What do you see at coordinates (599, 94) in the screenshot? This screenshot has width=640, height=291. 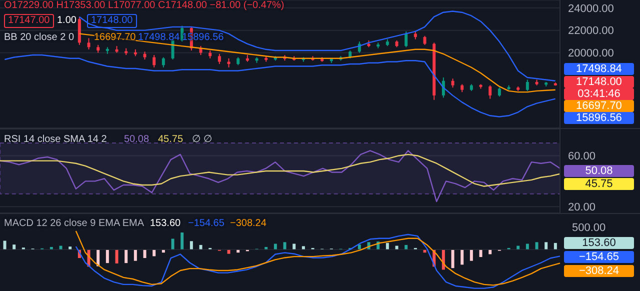 I see `text: 03:41:46` at bounding box center [599, 94].